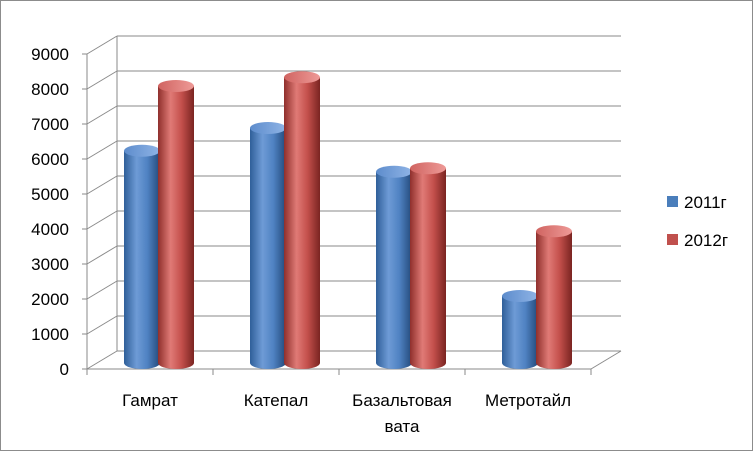  What do you see at coordinates (403, 426) in the screenshot?
I see `x-tick-label: вата` at bounding box center [403, 426].